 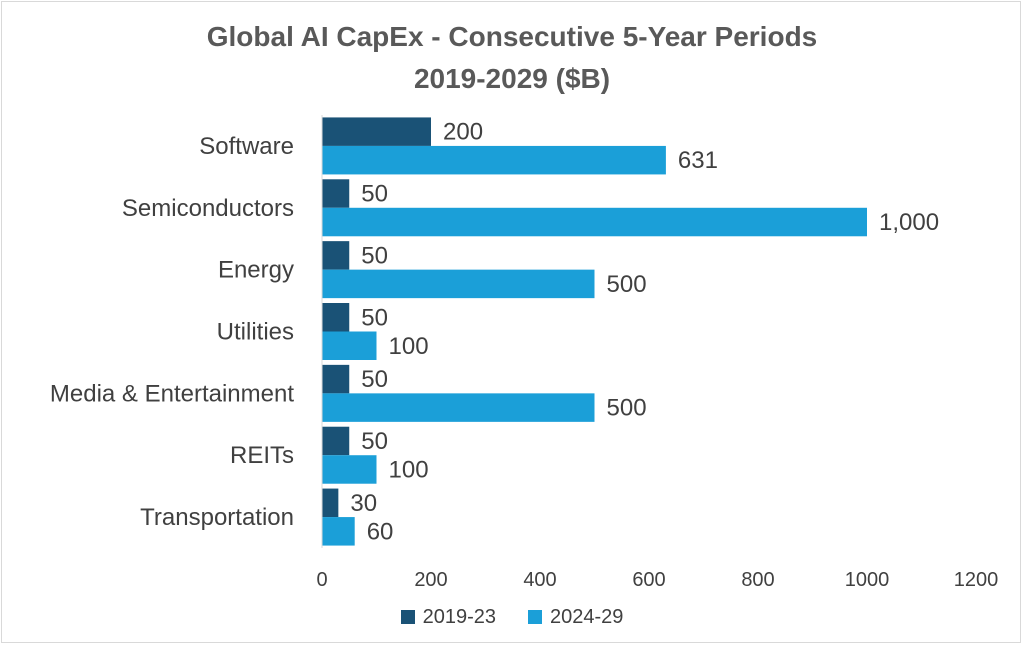 I want to click on data-label: 60, so click(x=380, y=531).